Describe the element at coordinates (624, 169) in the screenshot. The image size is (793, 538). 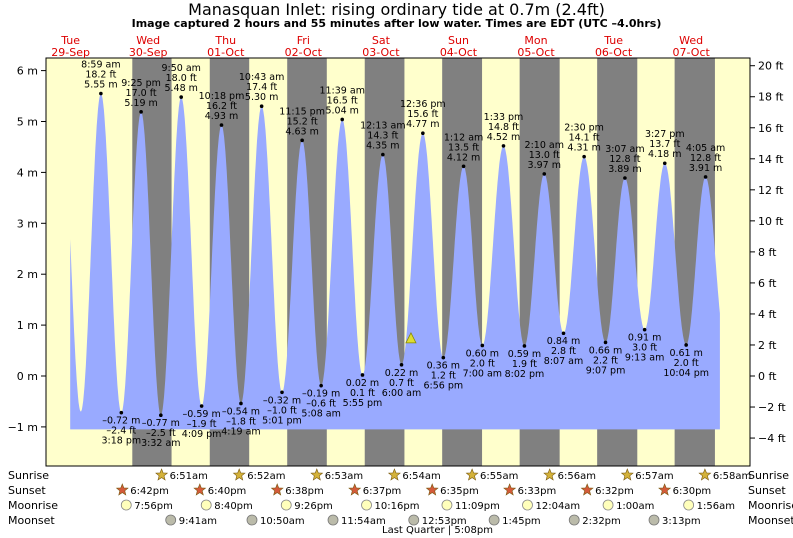
I see `high-tide-m: 3.89 m` at that location.